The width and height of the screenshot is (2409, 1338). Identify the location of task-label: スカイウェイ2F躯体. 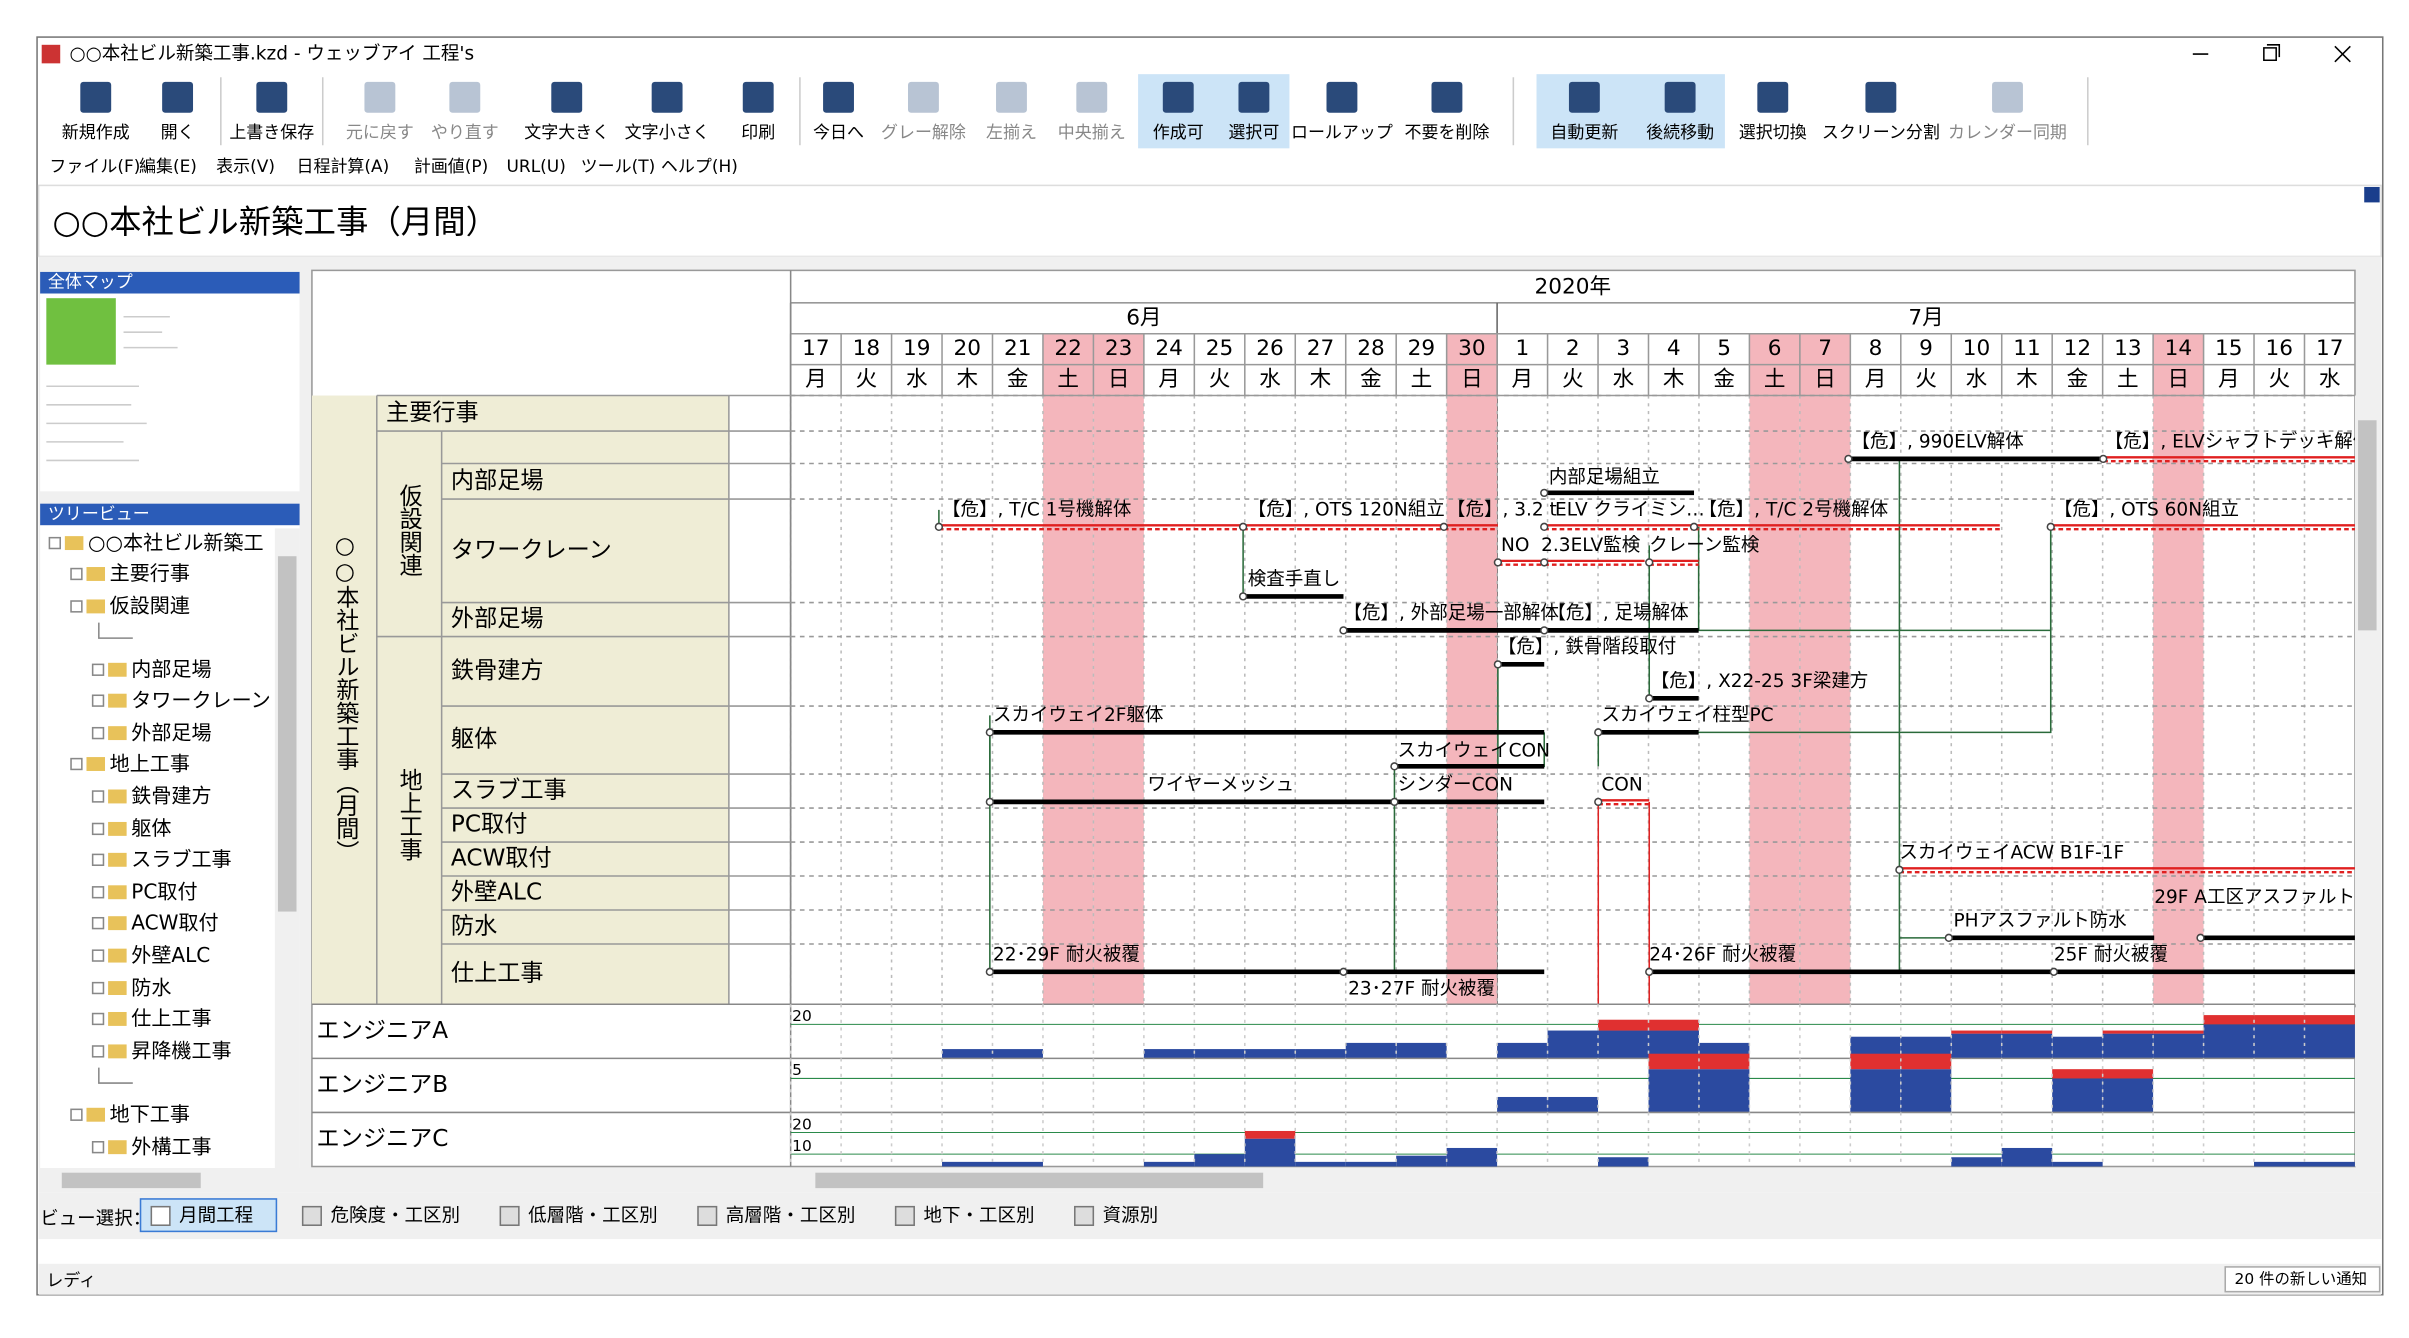
(1078, 715).